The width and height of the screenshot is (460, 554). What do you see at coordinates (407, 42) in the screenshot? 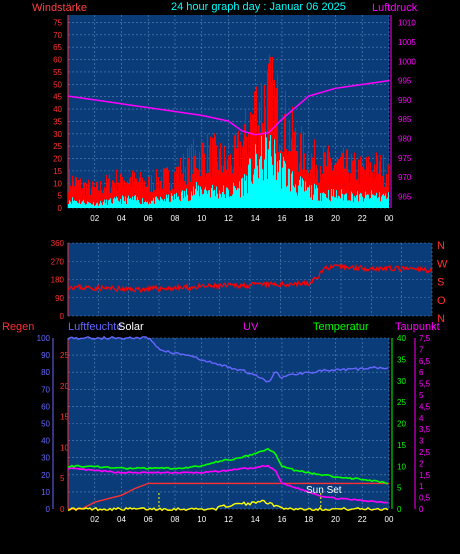
I see `pressure-tick-label: 1005` at bounding box center [407, 42].